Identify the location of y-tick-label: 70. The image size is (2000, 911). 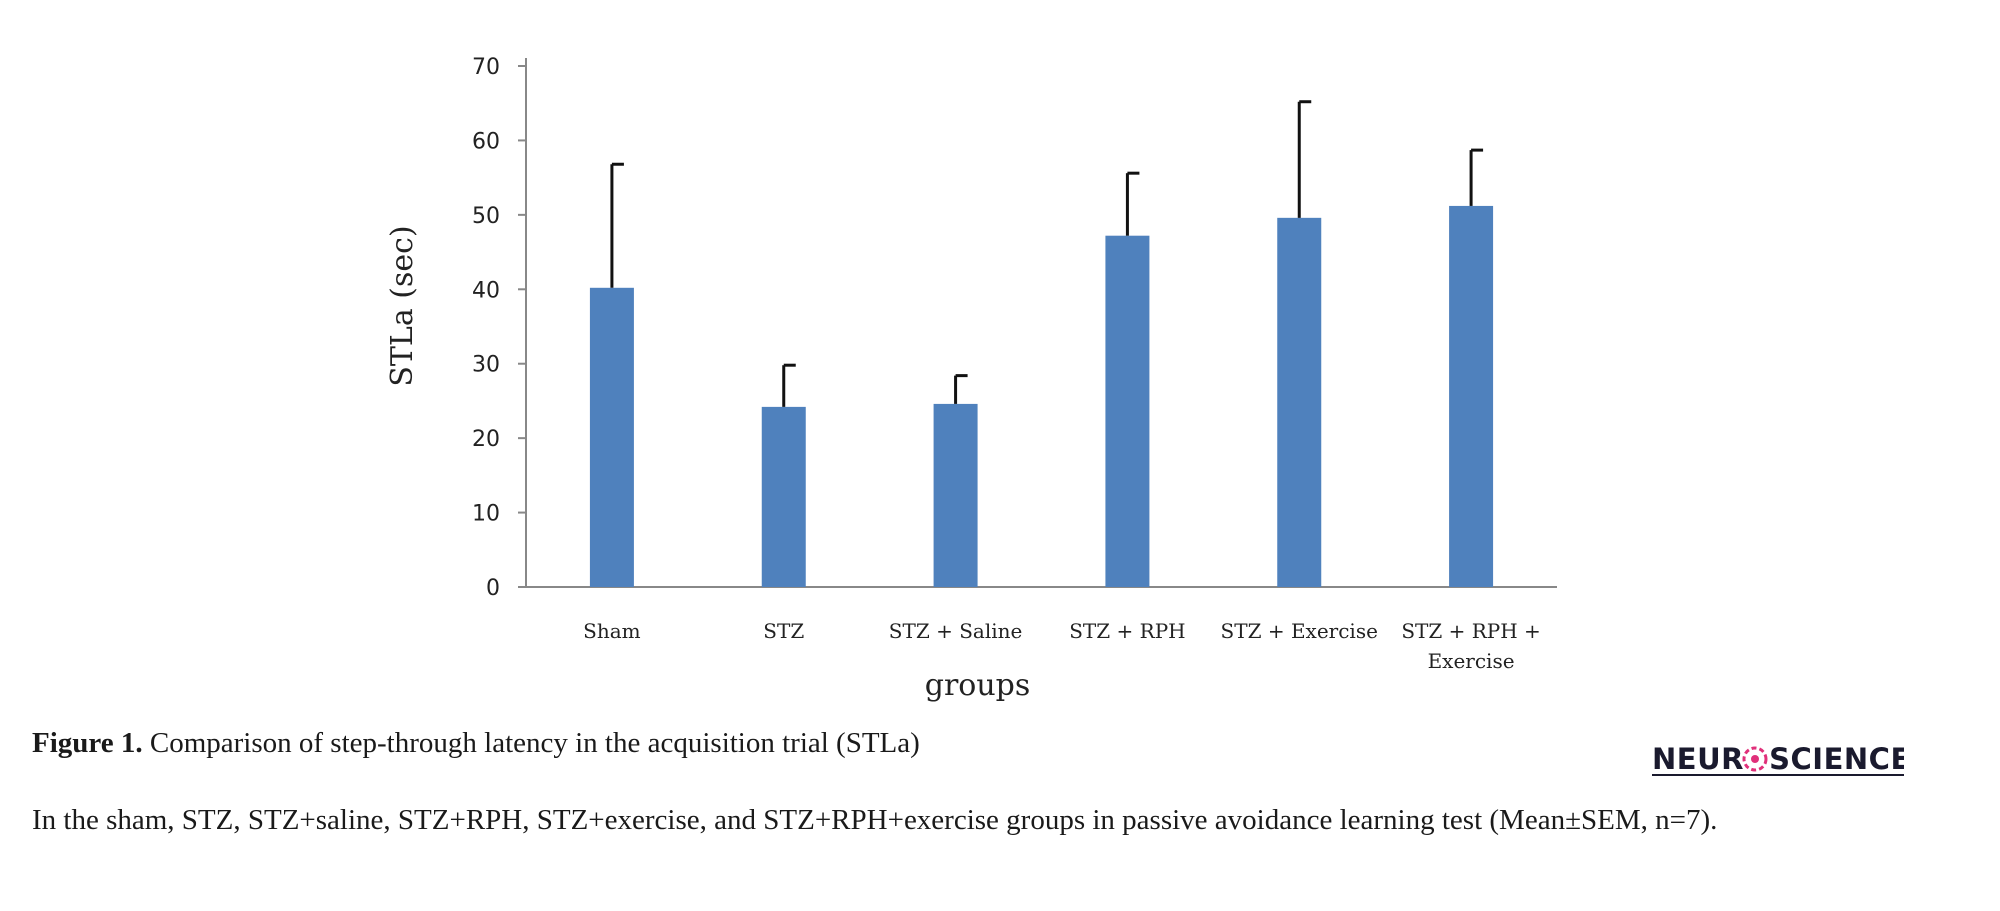
(486, 67).